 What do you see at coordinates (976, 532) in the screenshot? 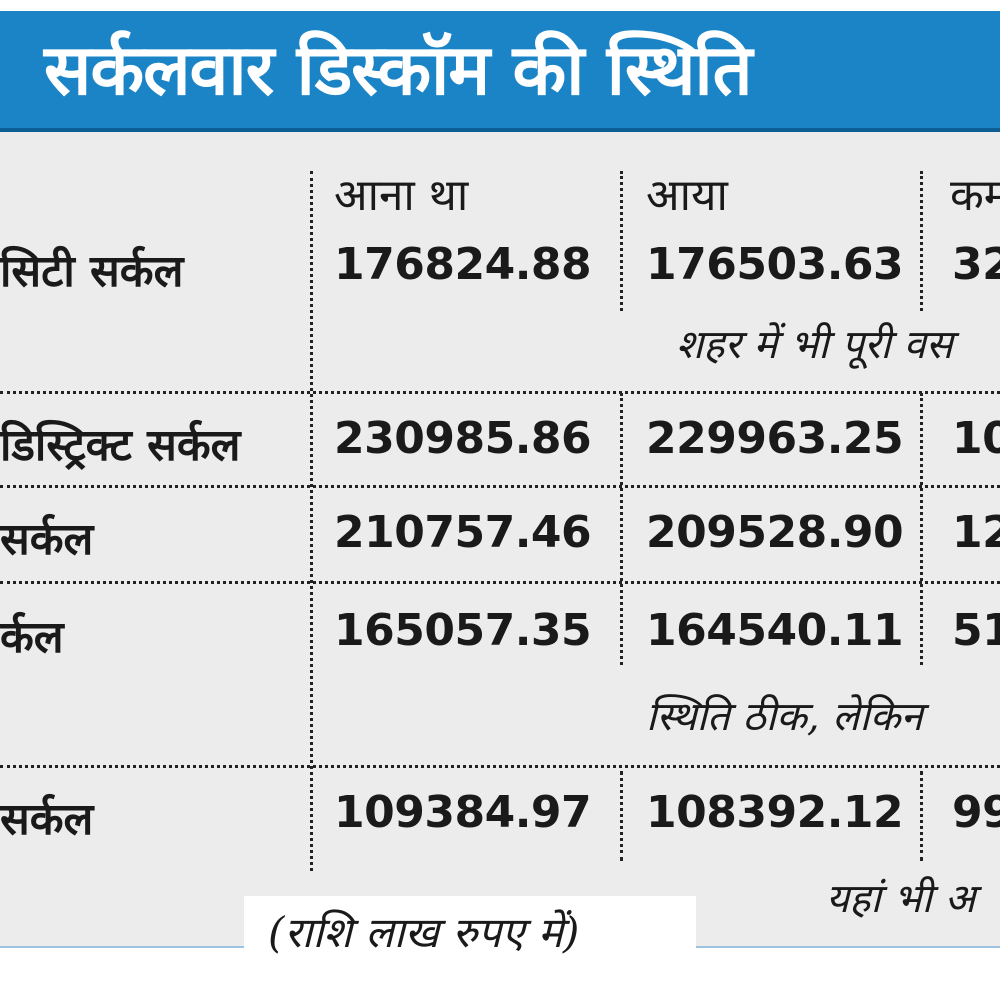
I see `row-less: 12` at bounding box center [976, 532].